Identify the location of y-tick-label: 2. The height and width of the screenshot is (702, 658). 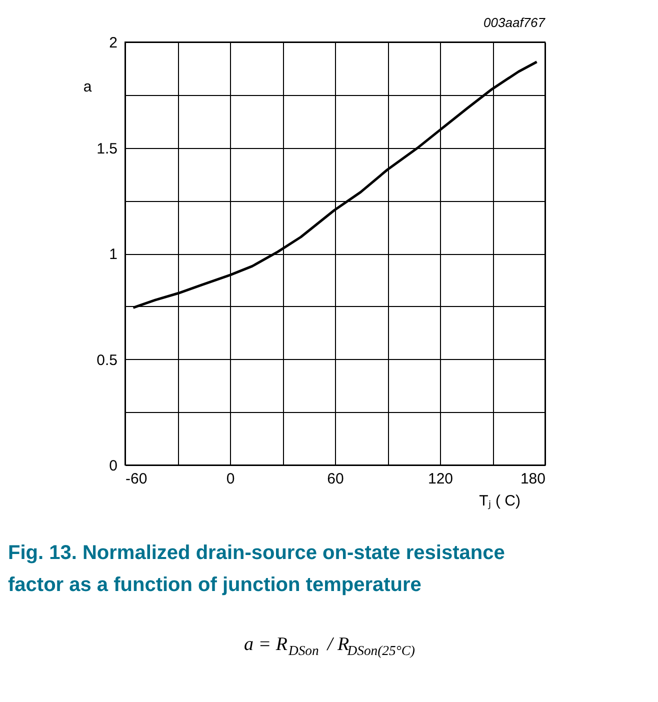
(113, 43).